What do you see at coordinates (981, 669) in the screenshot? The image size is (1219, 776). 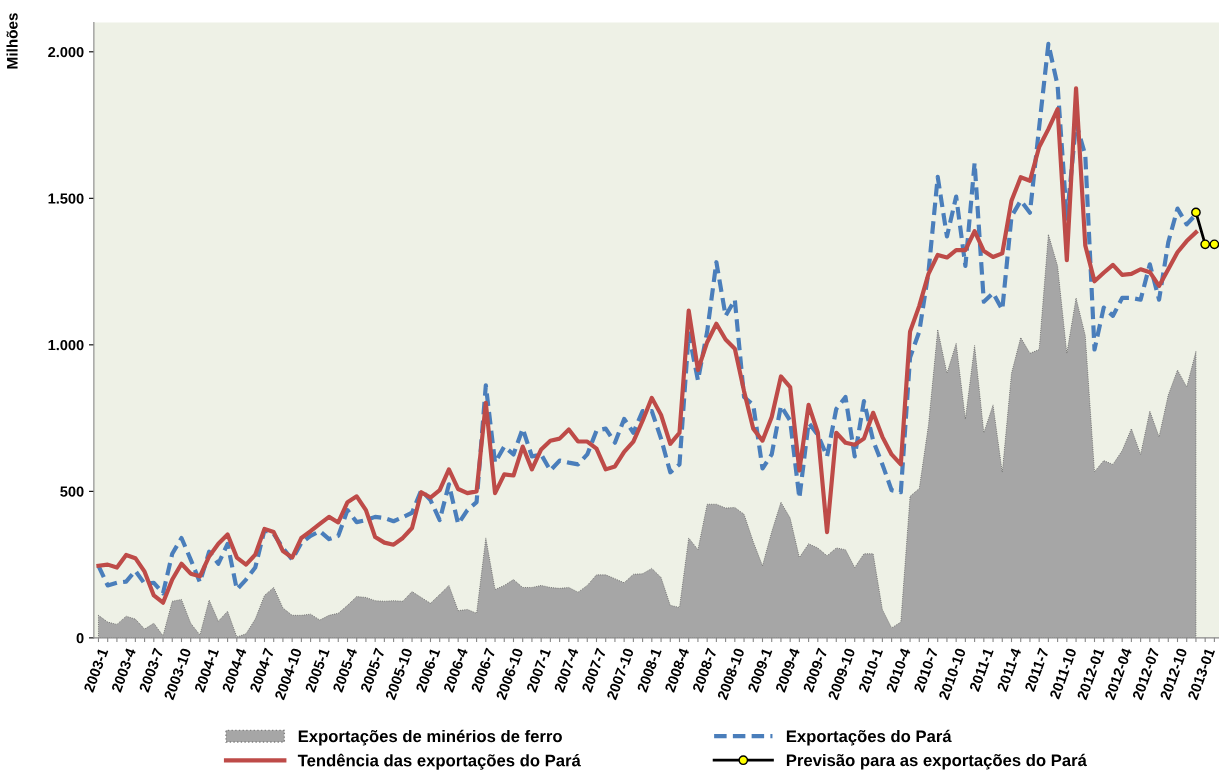 I see `x-tick-label: 2011-1` at bounding box center [981, 669].